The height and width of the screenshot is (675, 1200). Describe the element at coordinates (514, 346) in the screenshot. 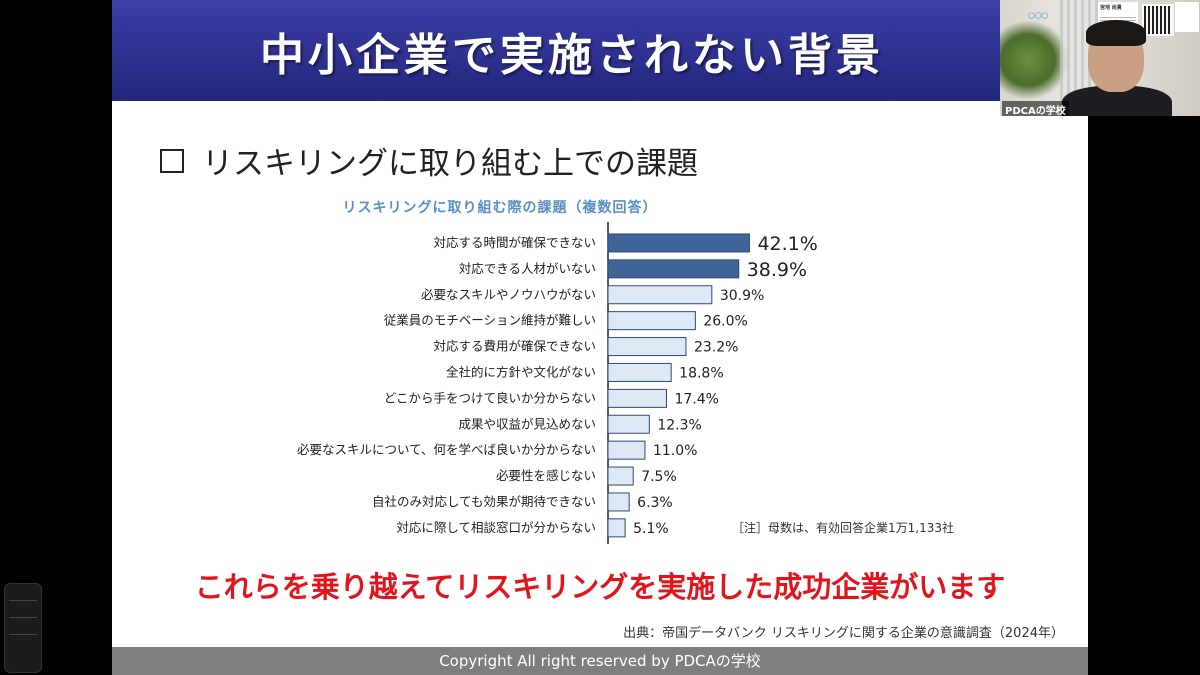

I see `category-label: 対応する費用が確保できない` at that location.